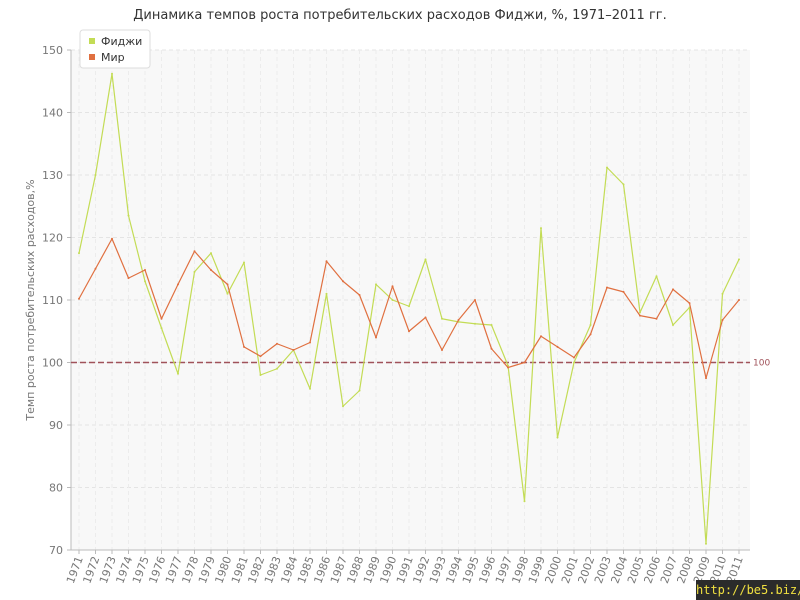  I want to click on y-tick-label: 150, so click(52, 50).